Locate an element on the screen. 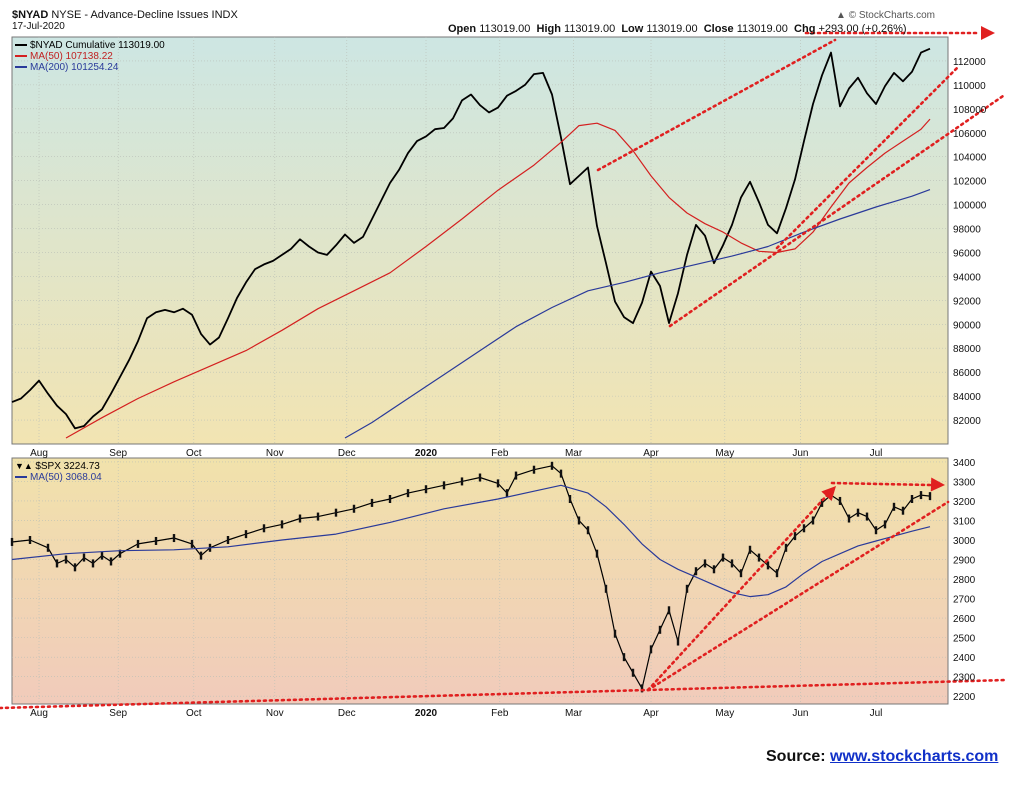 This screenshot has width=1024, height=787. low-label: Low is located at coordinates (632, 29).